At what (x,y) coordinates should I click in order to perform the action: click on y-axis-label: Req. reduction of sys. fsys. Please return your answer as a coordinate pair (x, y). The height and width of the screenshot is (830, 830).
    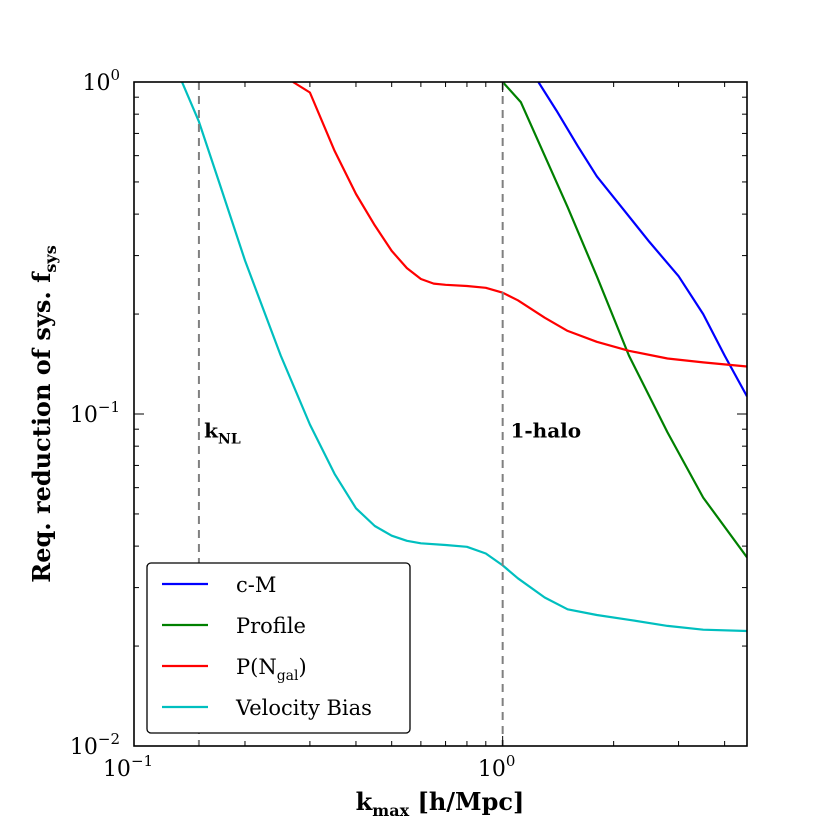
    Looking at the image, I should click on (43, 413).